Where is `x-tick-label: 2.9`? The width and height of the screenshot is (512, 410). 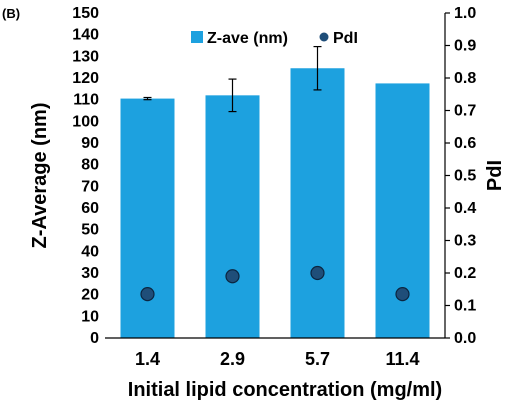
x-tick-label: 2.9 is located at coordinates (232, 359).